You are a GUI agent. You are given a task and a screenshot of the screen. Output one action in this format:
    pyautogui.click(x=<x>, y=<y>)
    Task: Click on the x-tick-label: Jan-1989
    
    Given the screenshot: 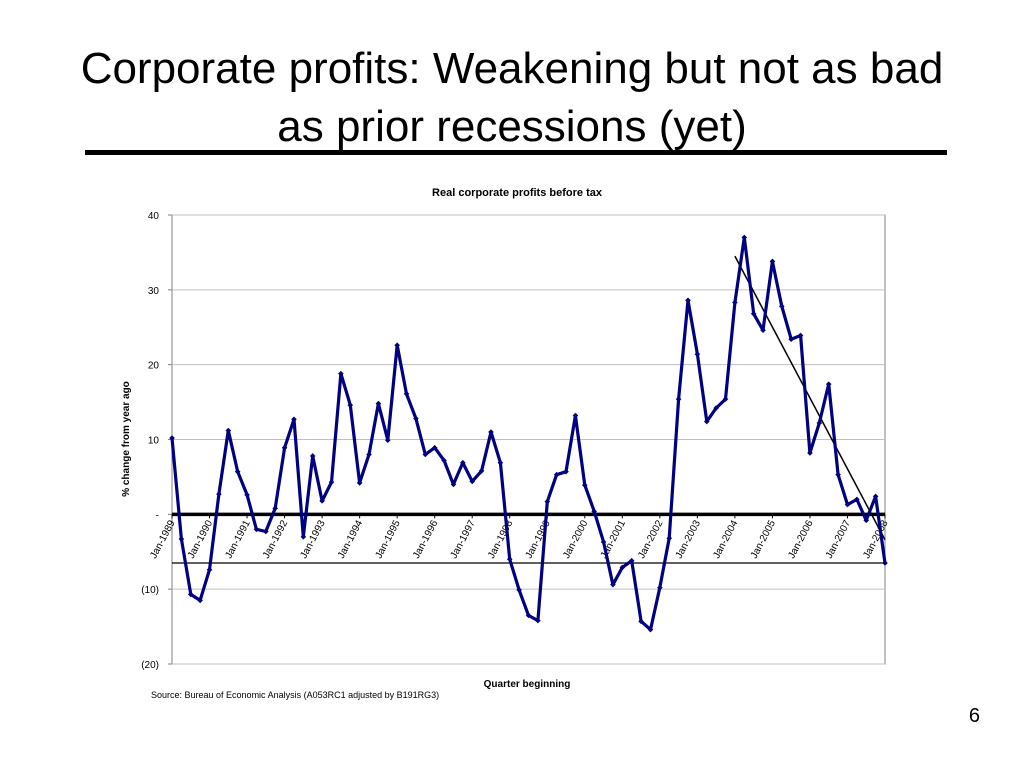 What is the action you would take?
    pyautogui.click(x=162, y=539)
    